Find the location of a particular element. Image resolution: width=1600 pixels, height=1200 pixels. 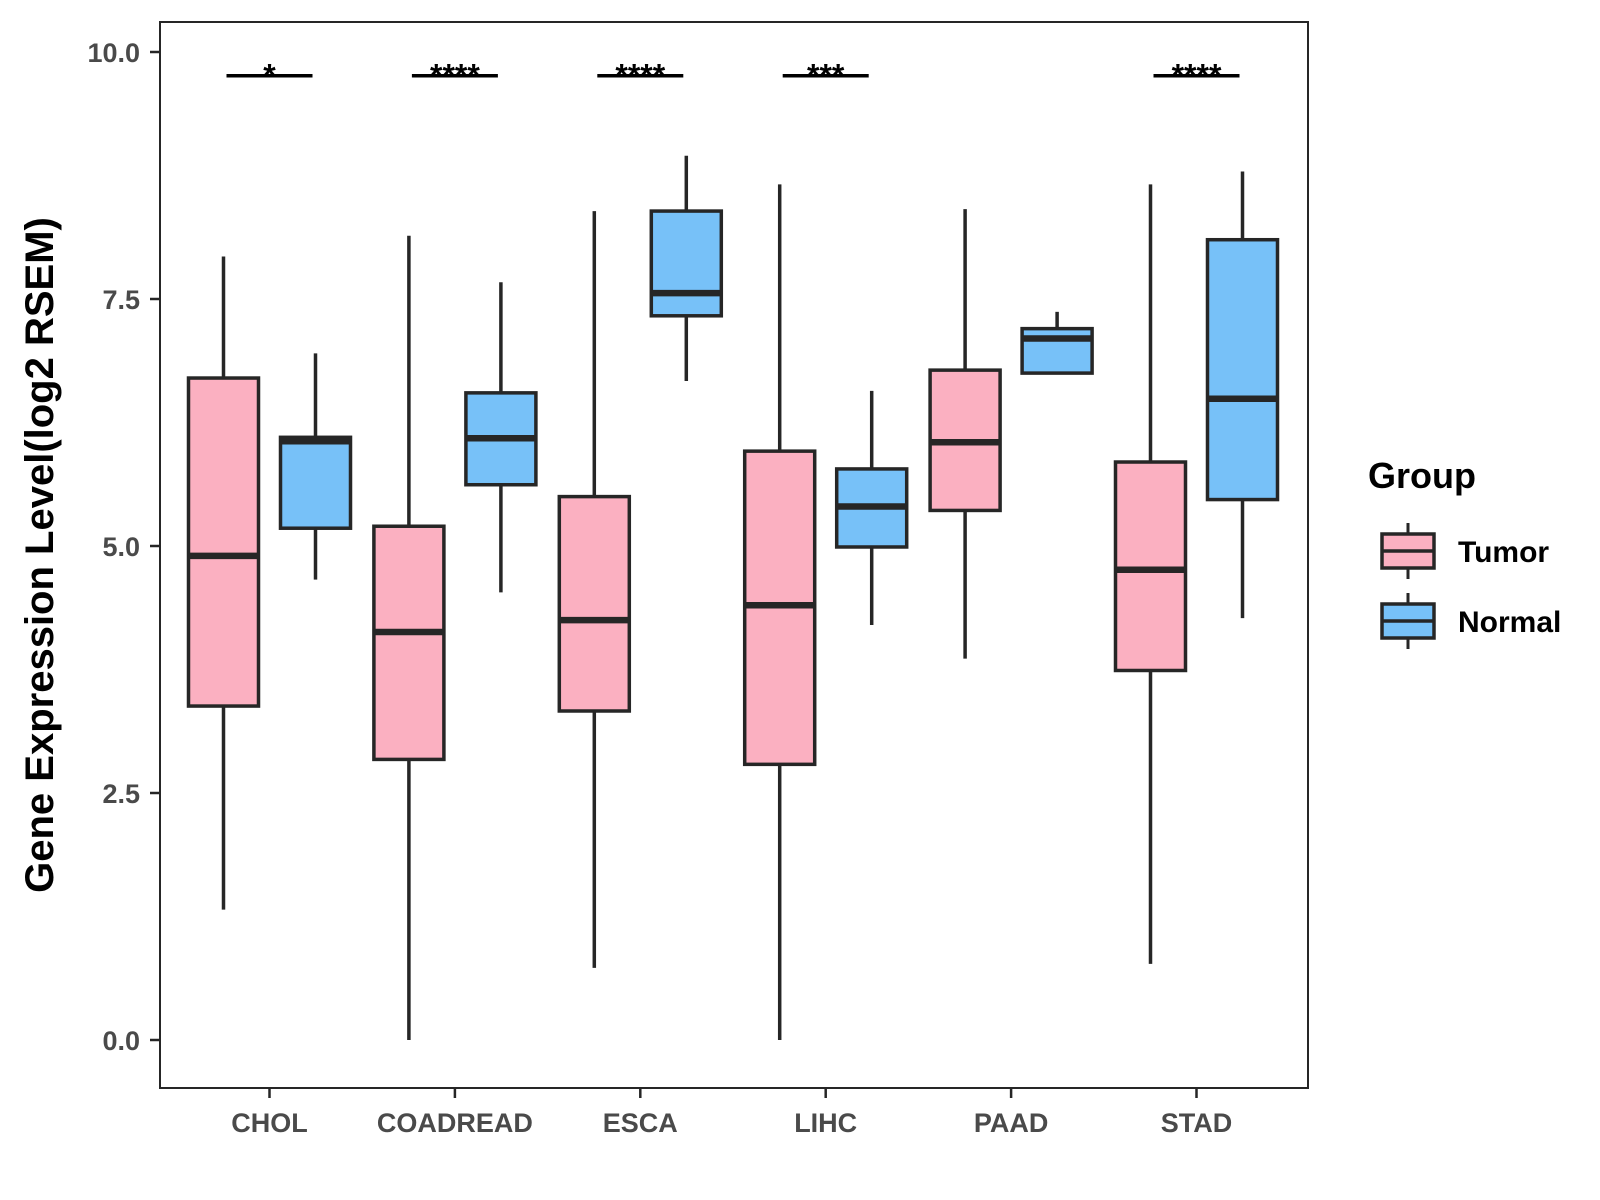

significance-label: * is located at coordinates (269, 76).